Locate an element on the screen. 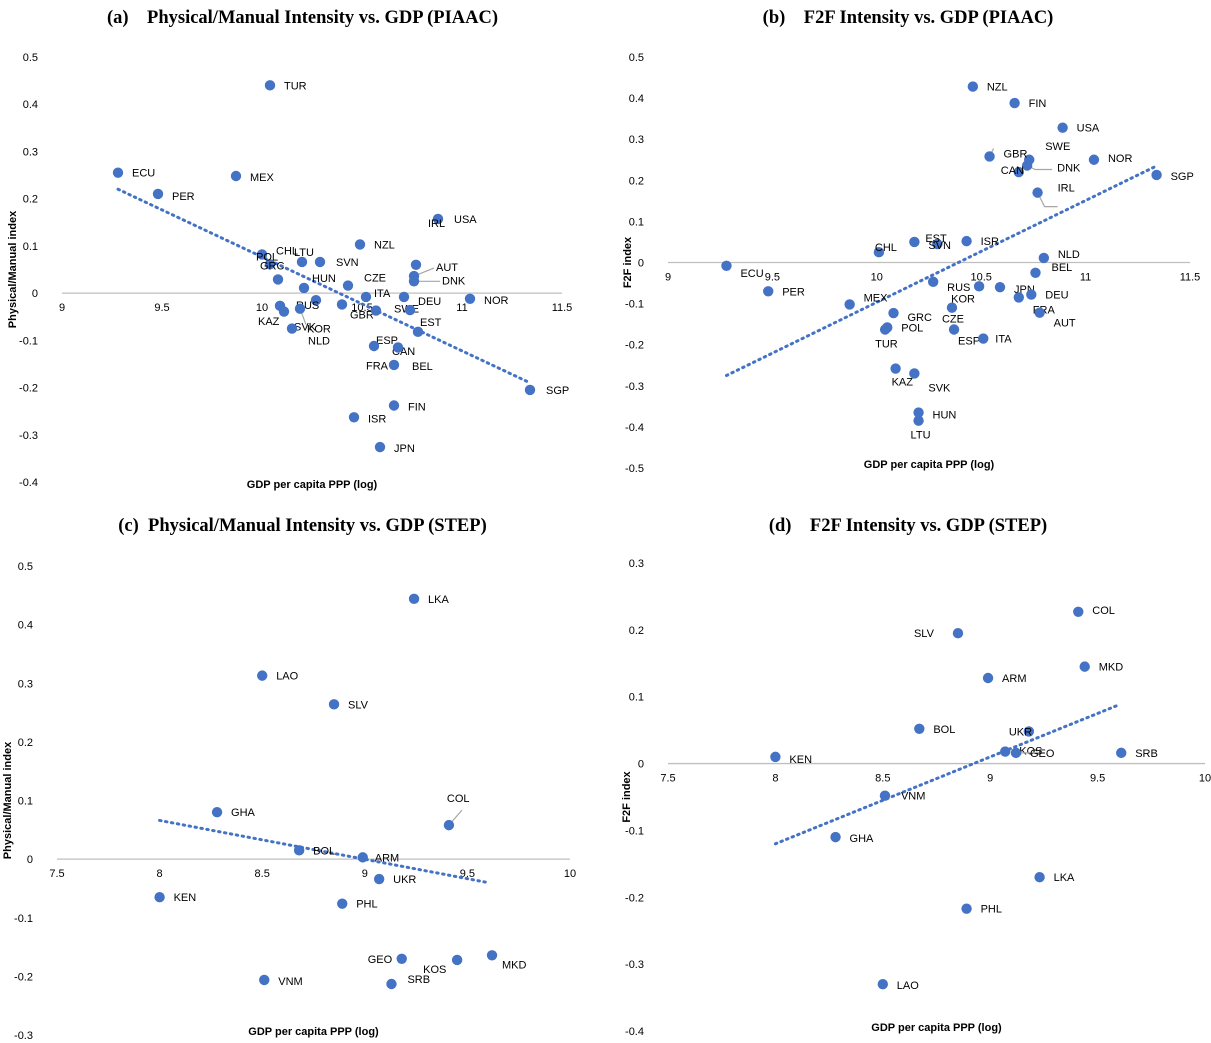  y-tick-label: -0.3 is located at coordinates (23, 1036).